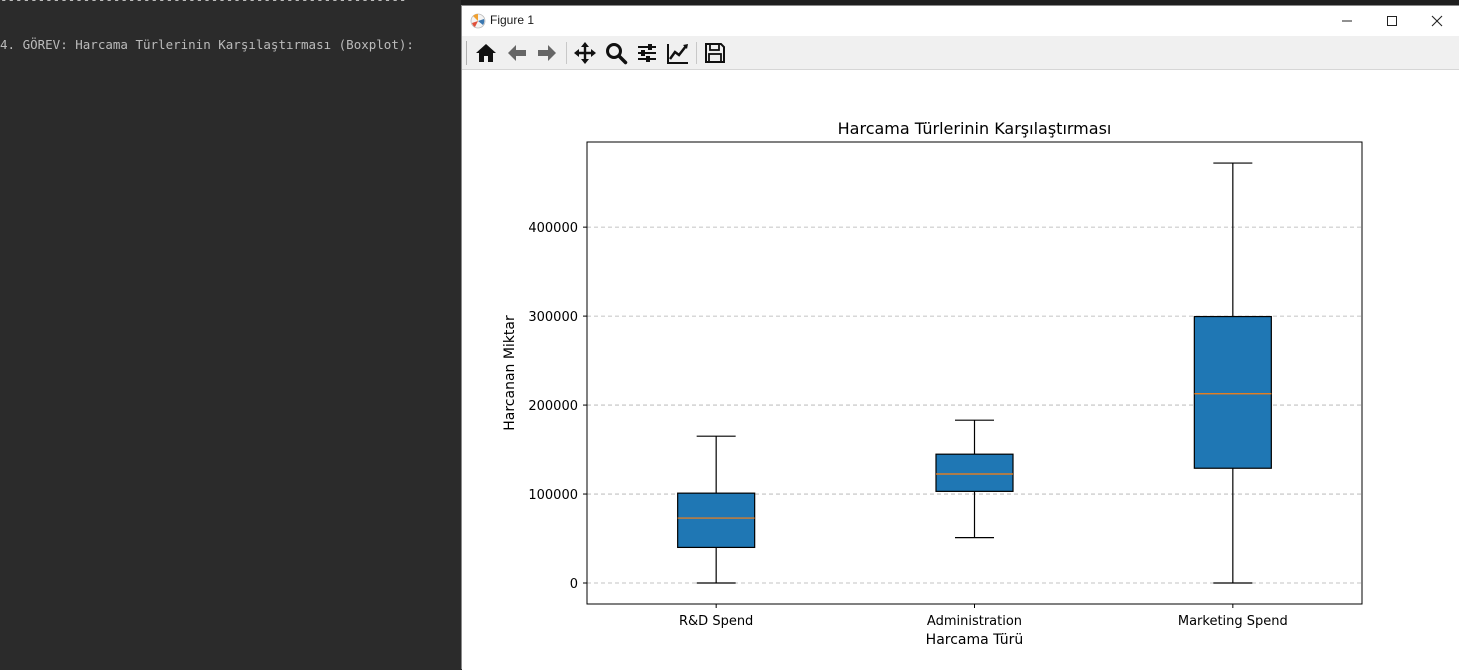 This screenshot has height=670, width=1459. I want to click on y-tick-label: 300000, so click(553, 317).